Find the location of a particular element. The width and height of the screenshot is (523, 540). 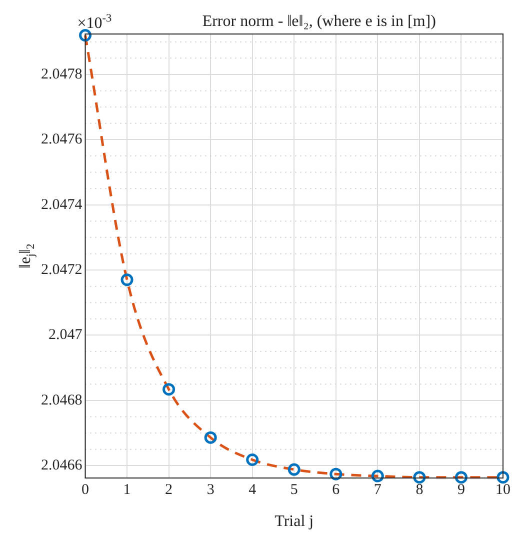

x-tick-label: 0 is located at coordinates (85, 490).